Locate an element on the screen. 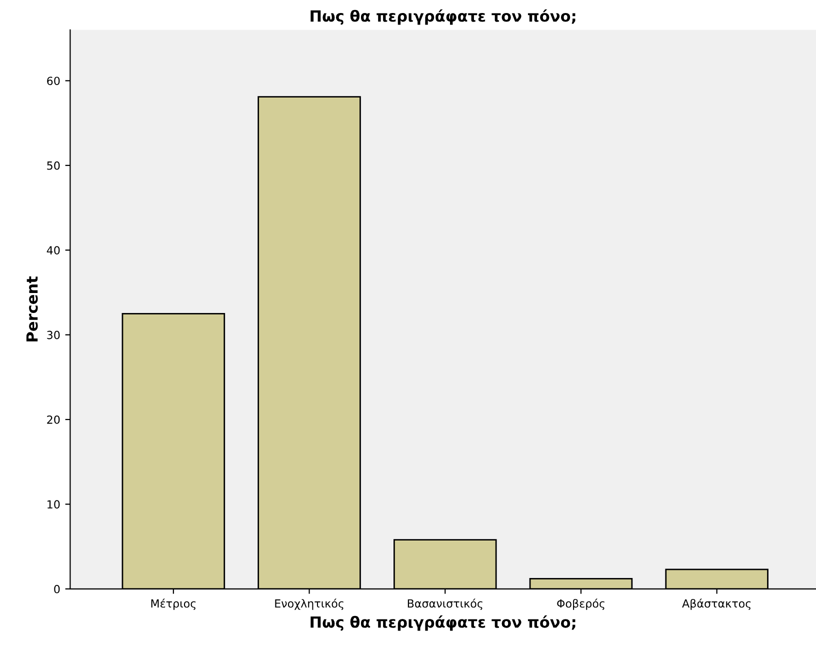 This screenshot has height=650, width=816. x-axis-title: Πως θα περιγράφατε τον πόνο; is located at coordinates (443, 623).